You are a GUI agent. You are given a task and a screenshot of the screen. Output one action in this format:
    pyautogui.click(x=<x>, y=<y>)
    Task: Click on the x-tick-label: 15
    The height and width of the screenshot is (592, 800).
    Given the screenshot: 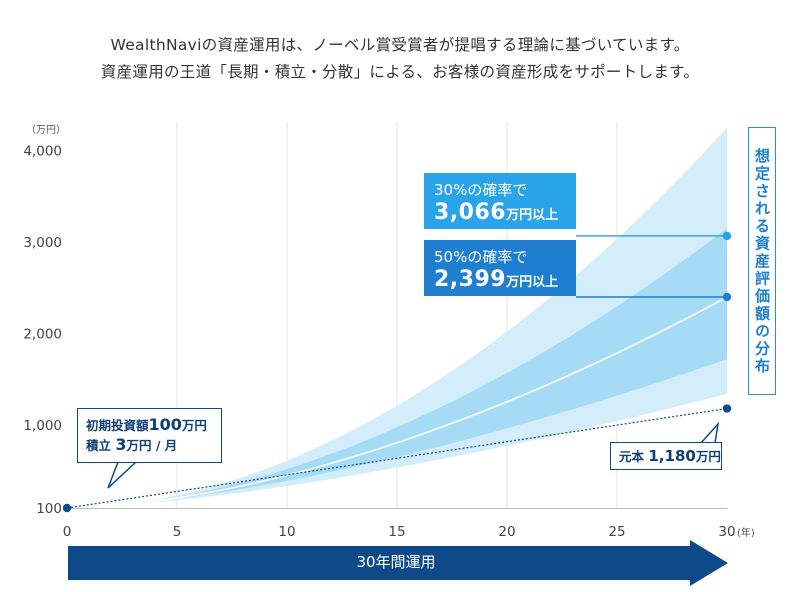 What is the action you would take?
    pyautogui.click(x=396, y=532)
    